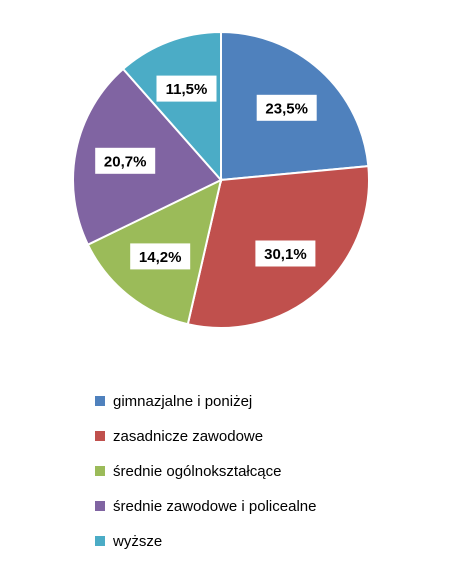  Describe the element at coordinates (137, 541) in the screenshot. I see `legend-label: wyższe` at that location.